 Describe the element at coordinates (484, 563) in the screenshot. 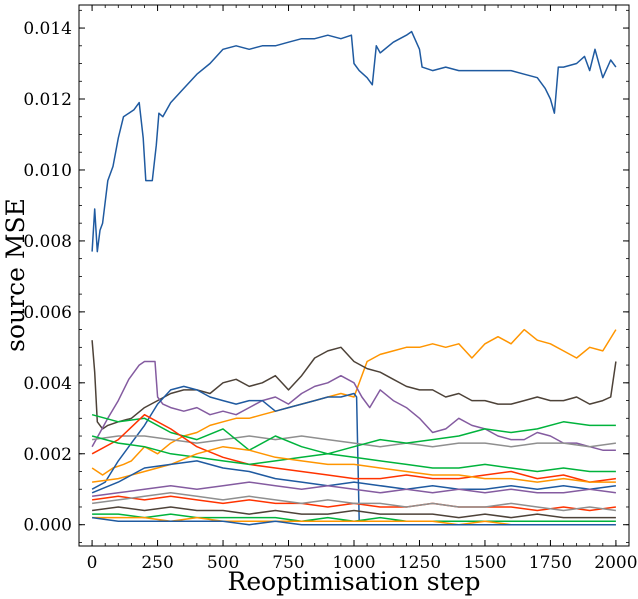

I see `x-tick-label: 1500` at that location.